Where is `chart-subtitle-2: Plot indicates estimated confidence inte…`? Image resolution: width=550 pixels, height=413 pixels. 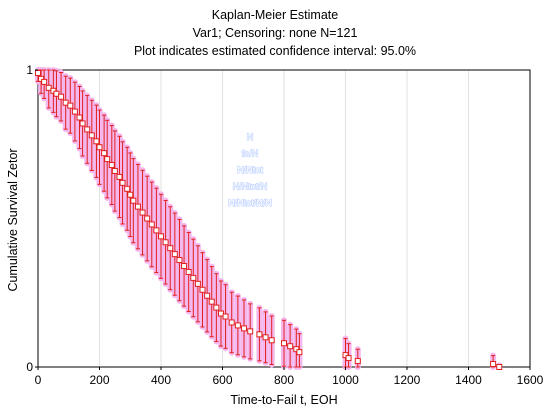 chart-subtitle-2: Plot indicates estimated confidence inte… is located at coordinates (275, 51).